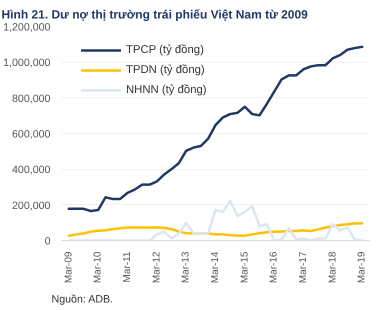 The width and height of the screenshot is (389, 310). What do you see at coordinates (31, 134) in the screenshot?
I see `y-tick-label: 600,000` at bounding box center [31, 134].